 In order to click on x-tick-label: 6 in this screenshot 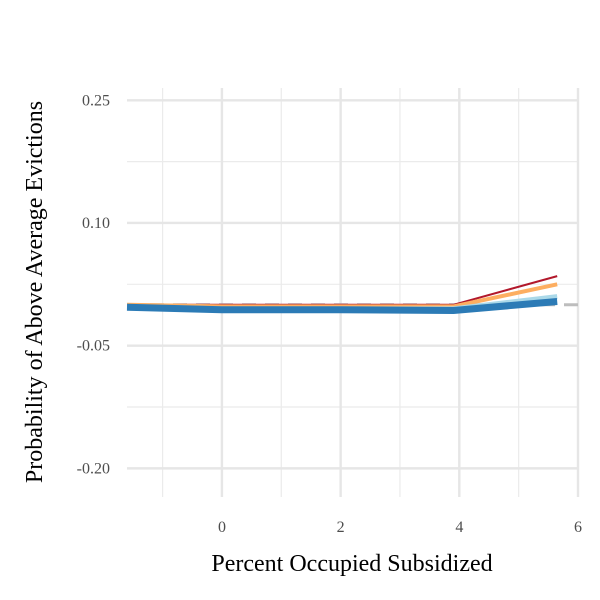, I will do `click(578, 527)`.